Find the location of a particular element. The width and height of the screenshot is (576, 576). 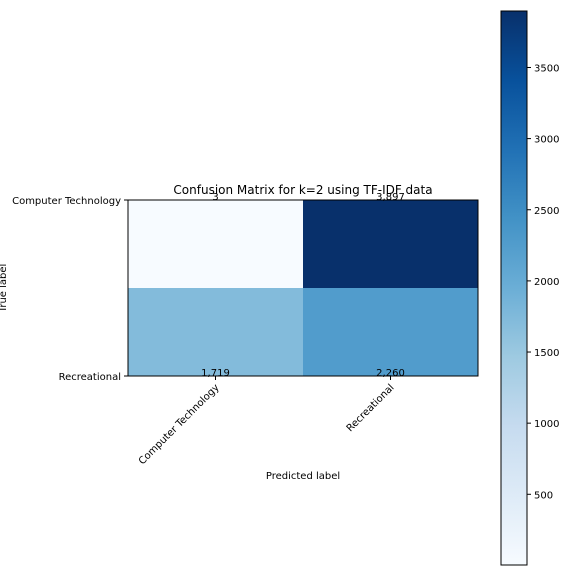

cell-value-labels: 3 3,897 1,719 2,260 is located at coordinates (303, 285).